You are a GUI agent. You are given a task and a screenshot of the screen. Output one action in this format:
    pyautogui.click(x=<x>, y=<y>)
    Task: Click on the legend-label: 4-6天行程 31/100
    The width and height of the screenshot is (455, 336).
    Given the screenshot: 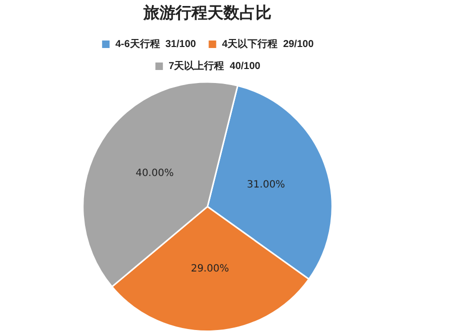 What is the action you would take?
    pyautogui.click(x=155, y=44)
    